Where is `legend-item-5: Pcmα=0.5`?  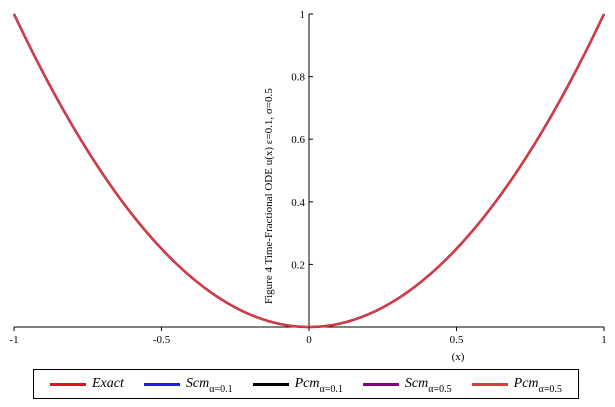
legend-item-5: Pcmα=0.5 is located at coordinates (516, 385).